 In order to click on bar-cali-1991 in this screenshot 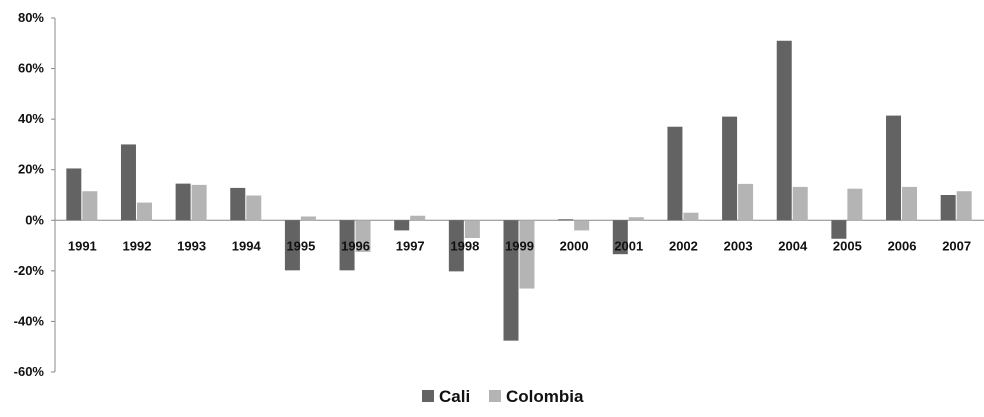, I will do `click(74, 194)`.